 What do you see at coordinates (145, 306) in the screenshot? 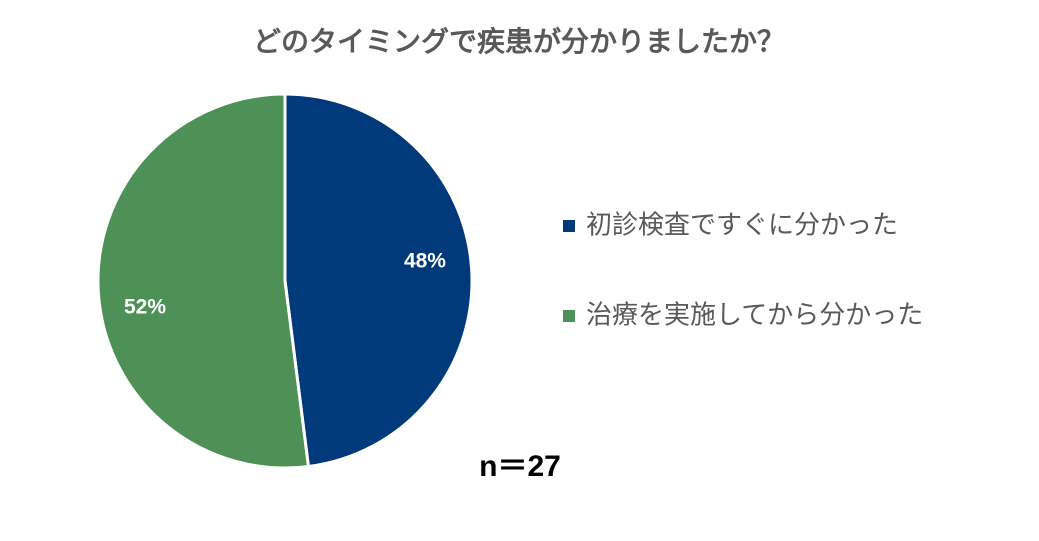
I see `data-label: 52%` at bounding box center [145, 306].